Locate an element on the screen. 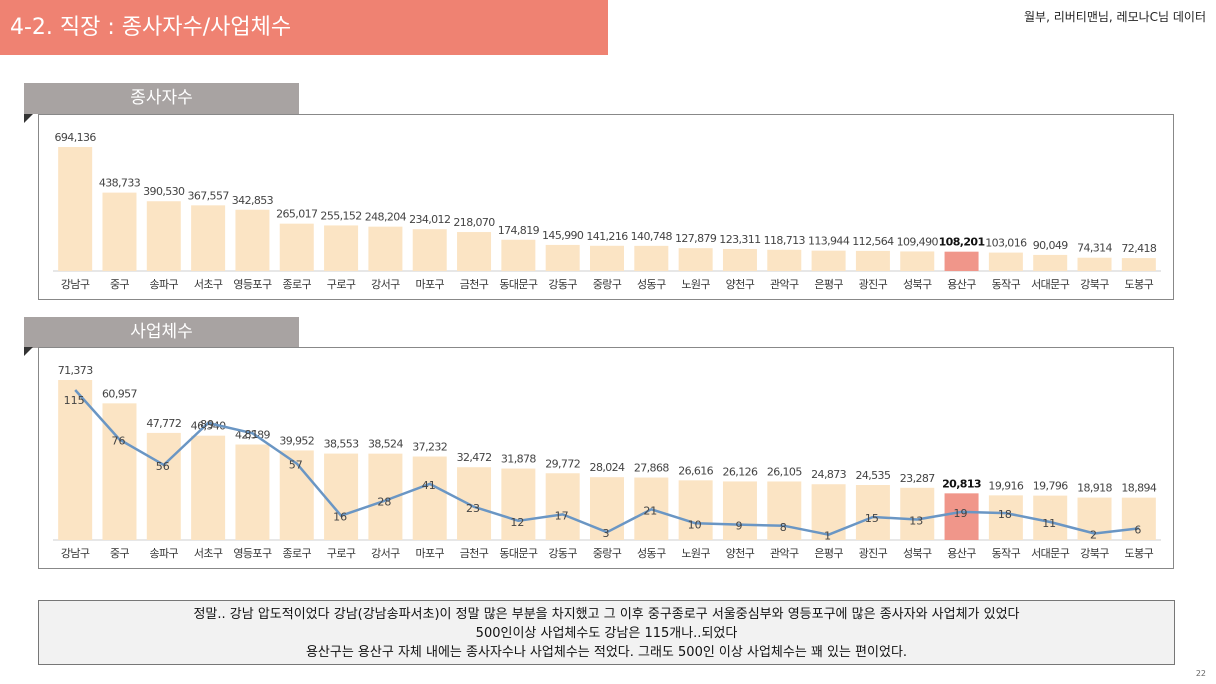 The image size is (1216, 684). chart1-line-label-13: 21 is located at coordinates (650, 510).